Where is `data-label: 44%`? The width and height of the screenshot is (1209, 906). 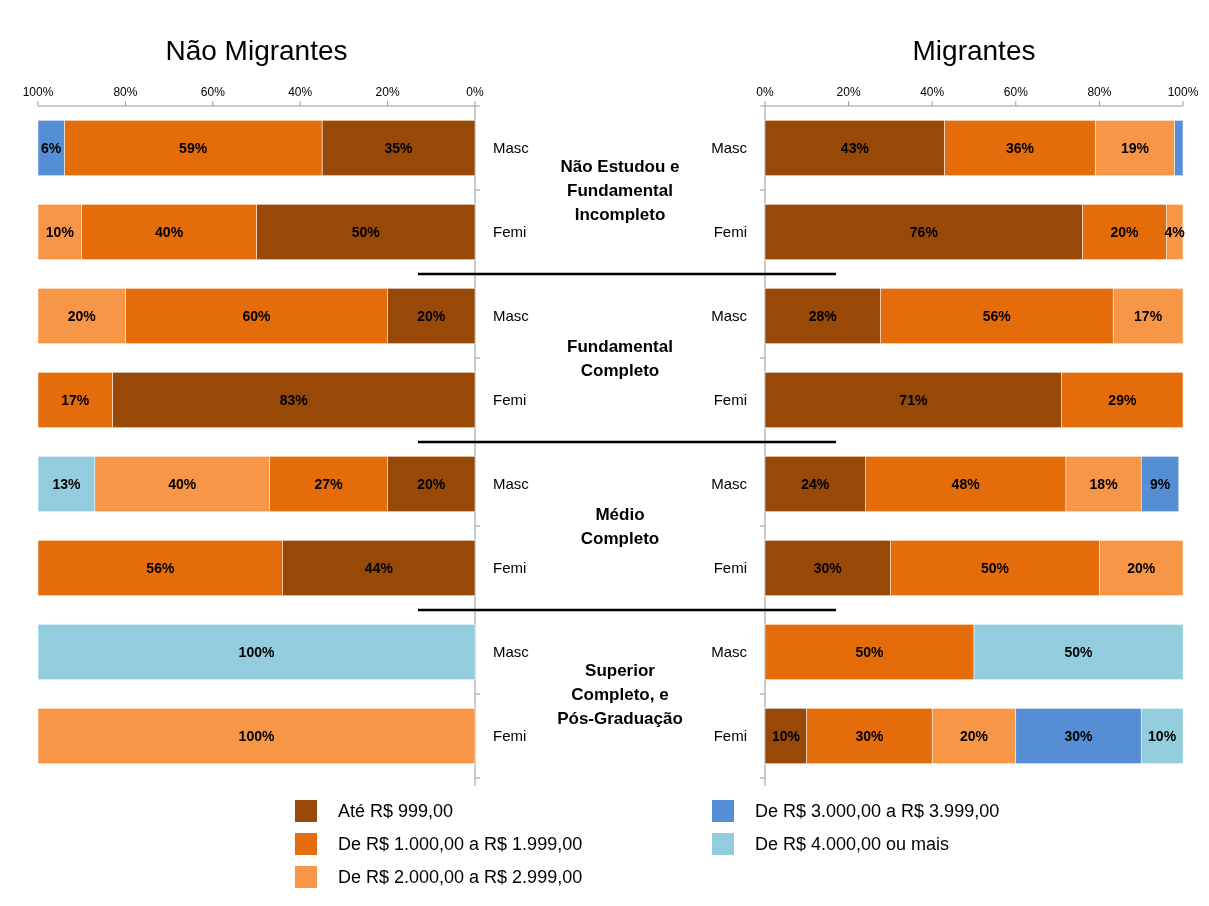
data-label: 44% is located at coordinates (379, 567).